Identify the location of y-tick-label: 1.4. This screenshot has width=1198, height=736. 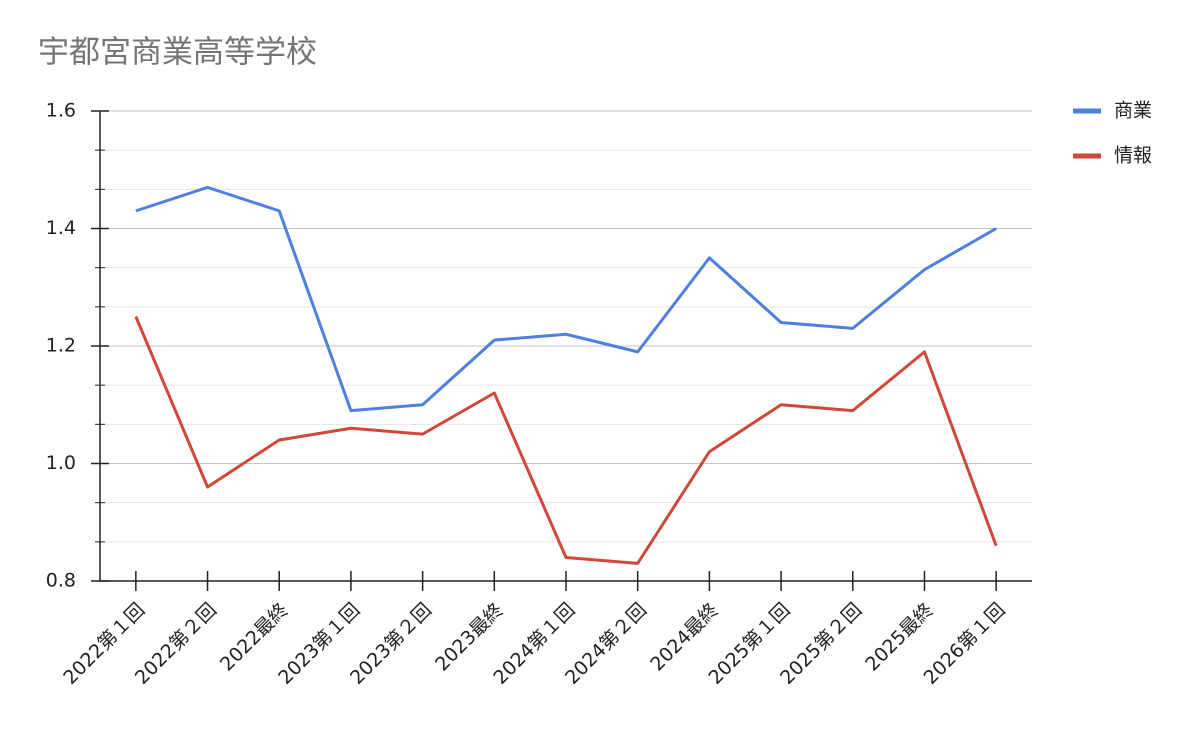
(61, 228).